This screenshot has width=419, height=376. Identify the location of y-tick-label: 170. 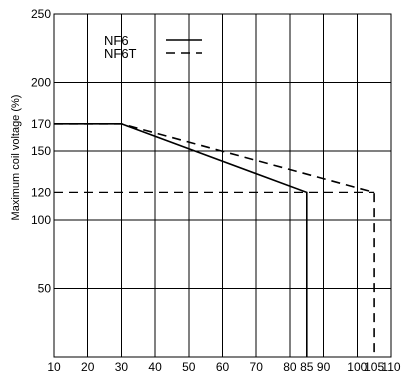
(41, 124).